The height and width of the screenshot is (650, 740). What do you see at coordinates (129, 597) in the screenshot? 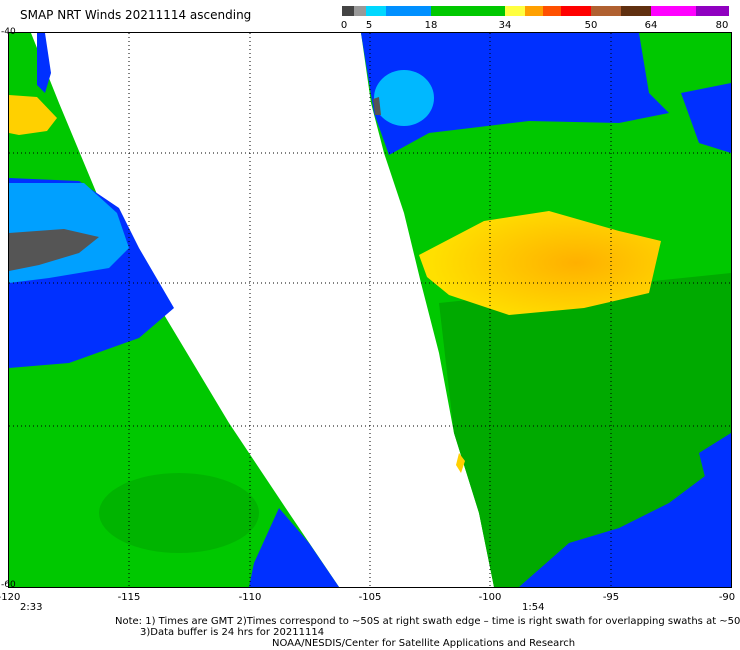
I see `x-tick-1: -115` at bounding box center [129, 597].